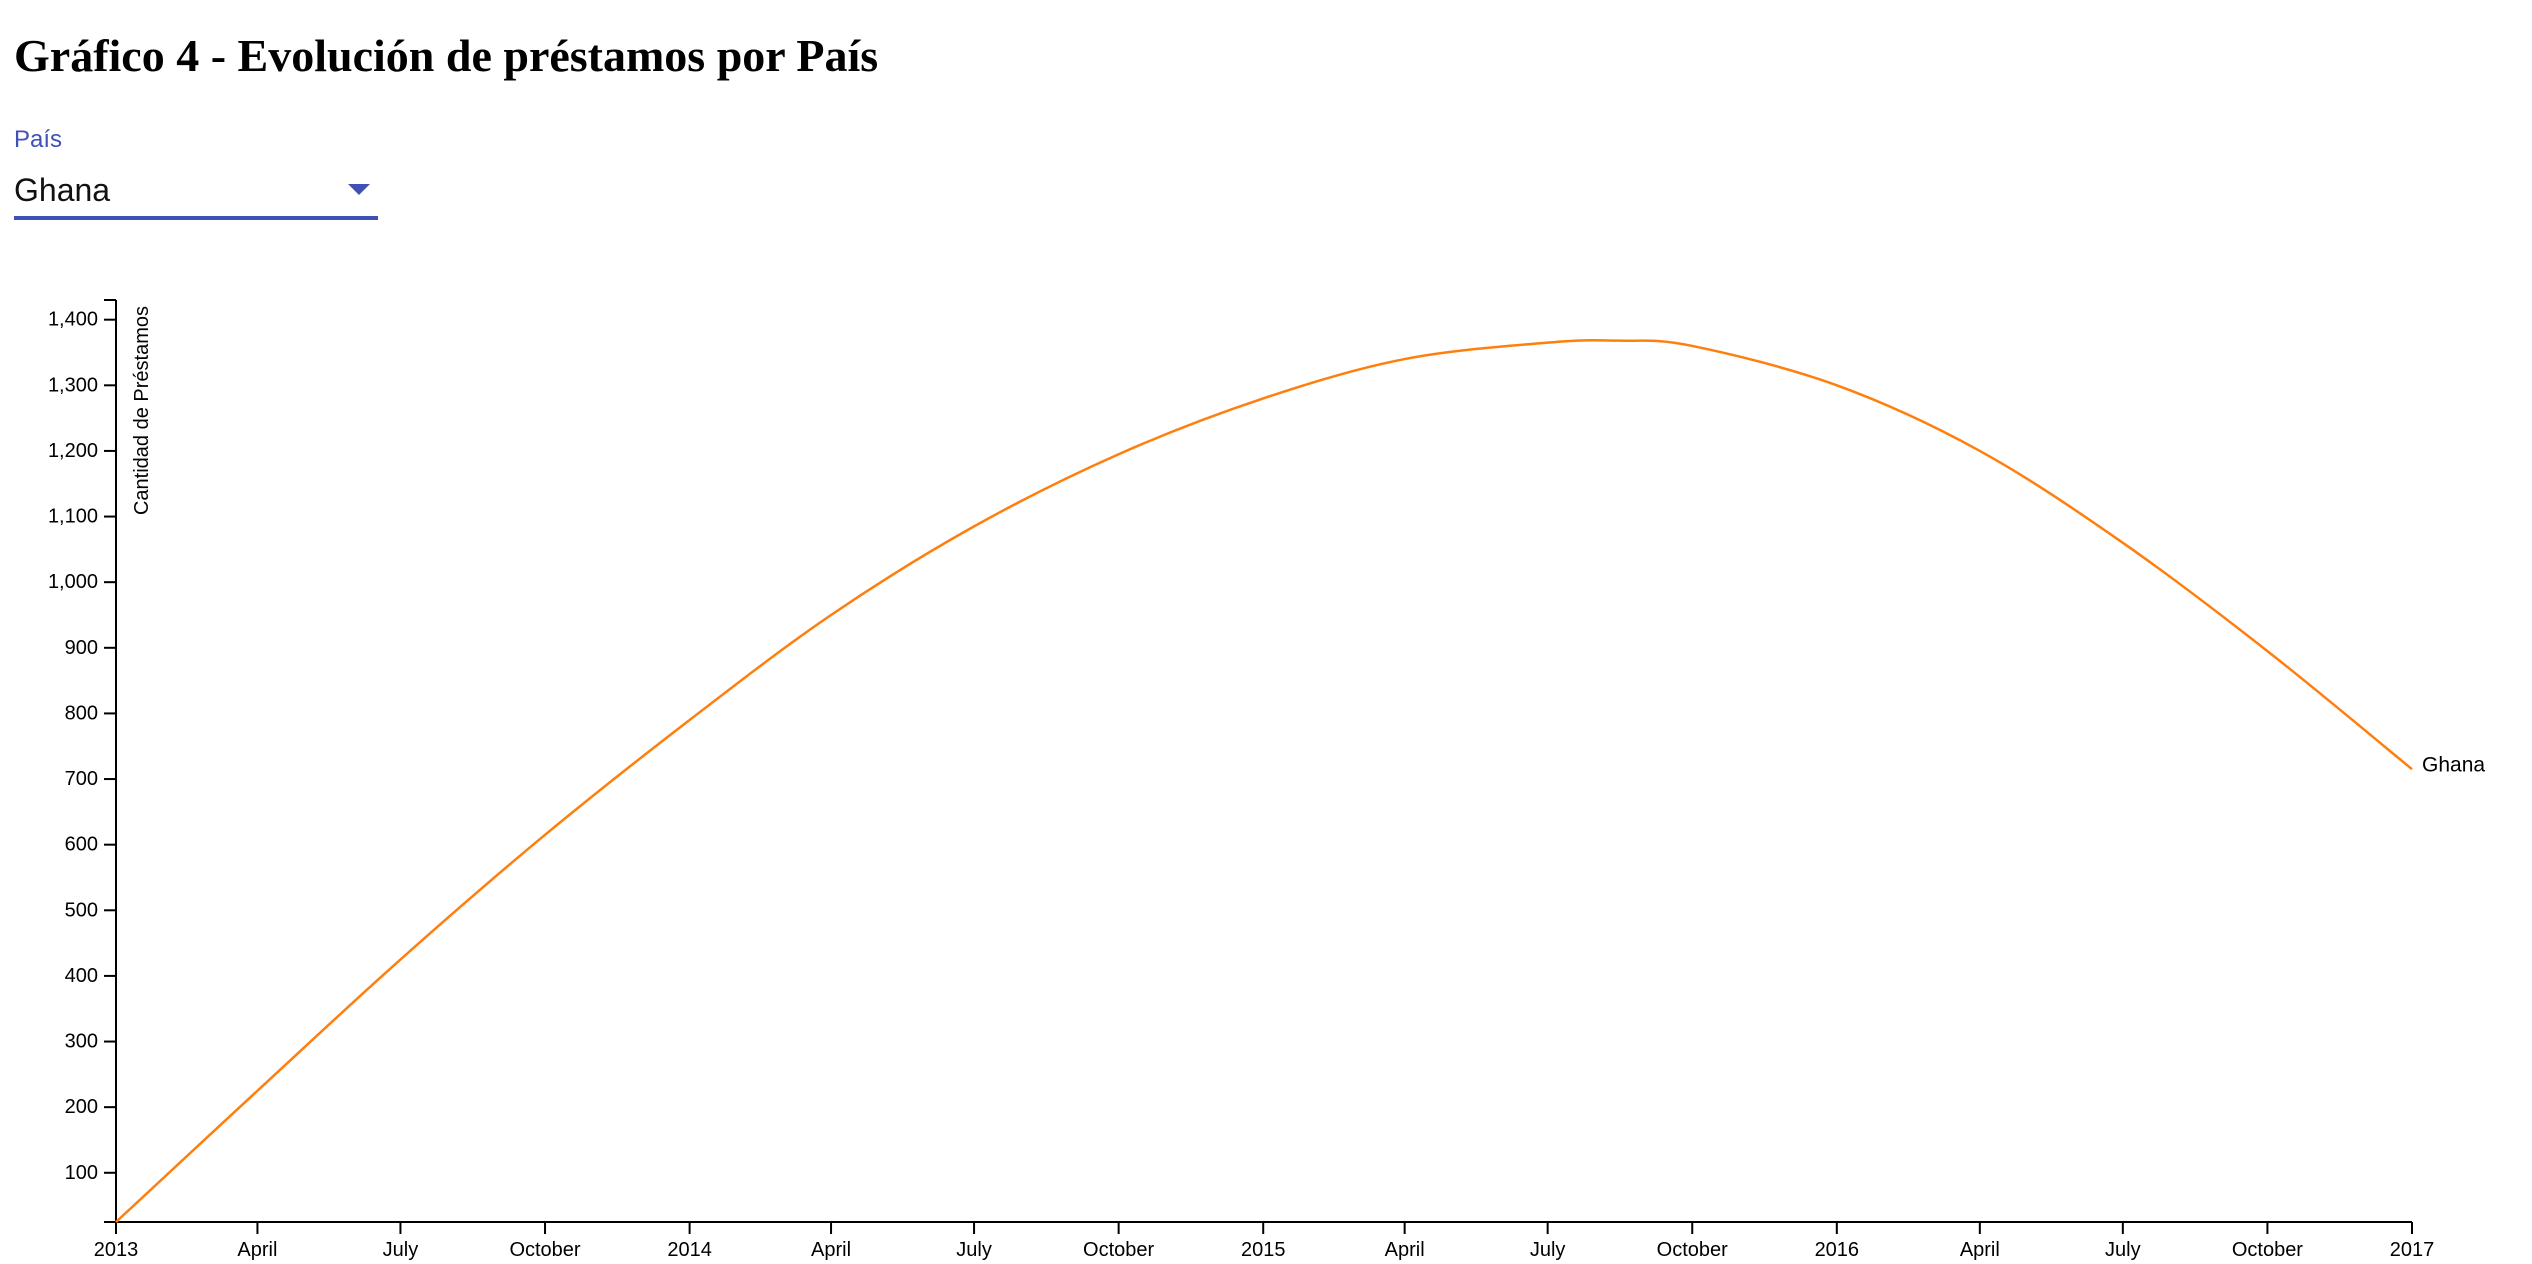  I want to click on y-tick-label: 1,000, so click(73, 582).